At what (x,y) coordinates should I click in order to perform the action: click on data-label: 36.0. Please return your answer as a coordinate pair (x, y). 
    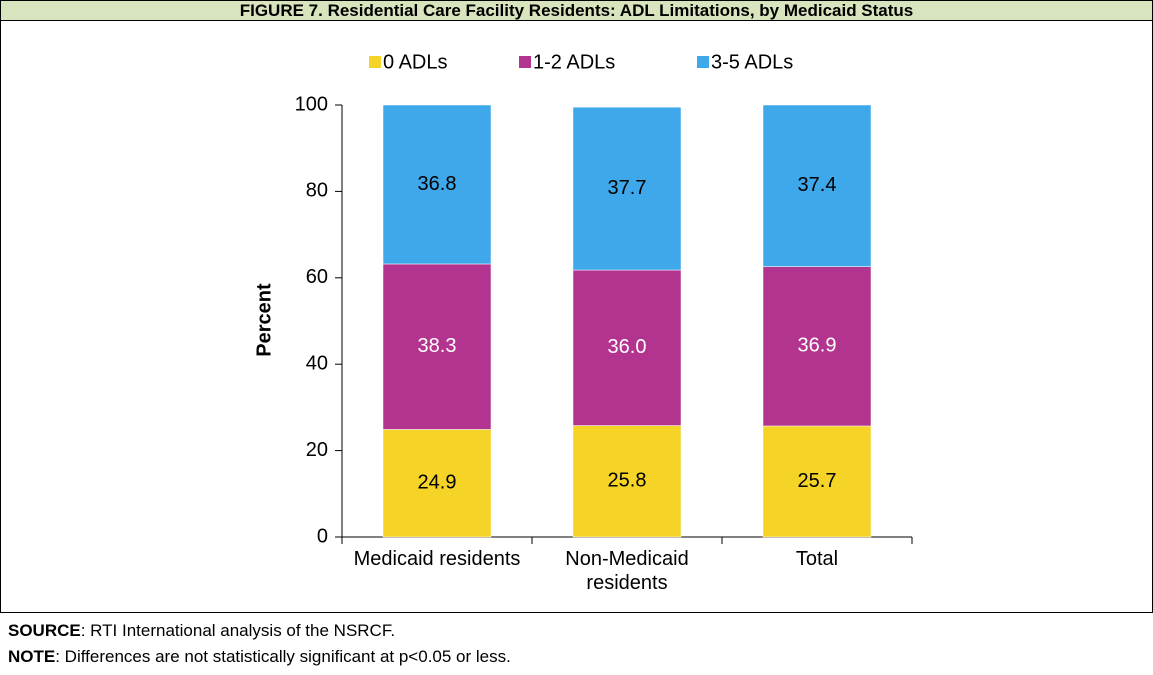
    Looking at the image, I should click on (627, 347).